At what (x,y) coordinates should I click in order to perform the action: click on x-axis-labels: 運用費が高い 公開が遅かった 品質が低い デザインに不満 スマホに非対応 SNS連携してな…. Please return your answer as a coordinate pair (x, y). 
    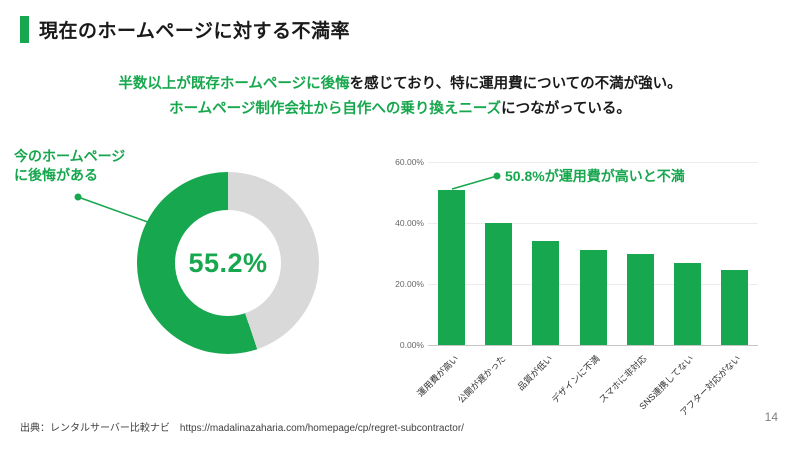
    Looking at the image, I should click on (586, 394).